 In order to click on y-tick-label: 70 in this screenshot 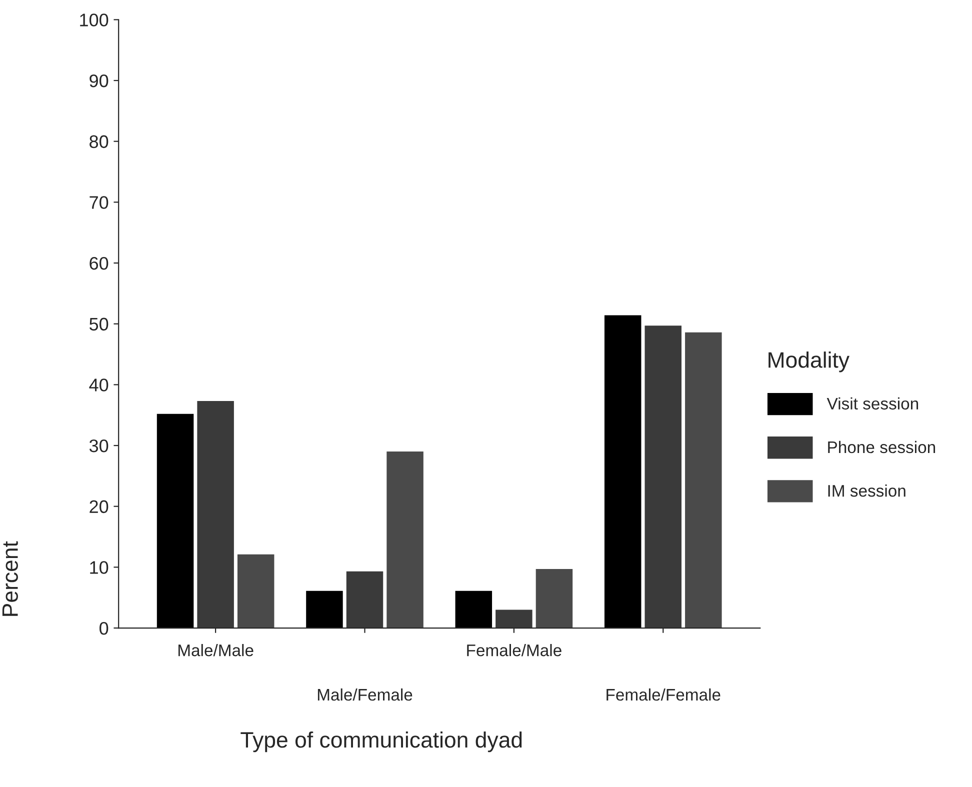, I will do `click(99, 202)`.